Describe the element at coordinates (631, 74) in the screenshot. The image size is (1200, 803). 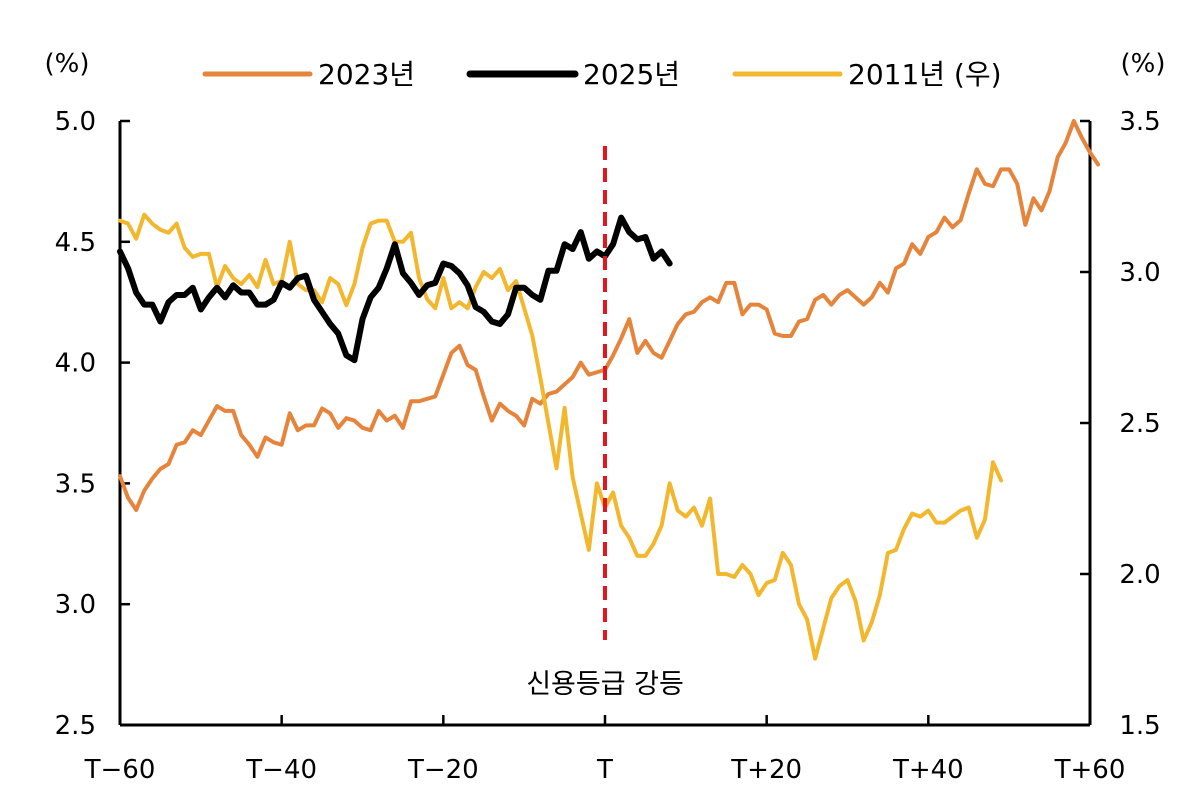
I see `legend-label-1: 2025년` at that location.